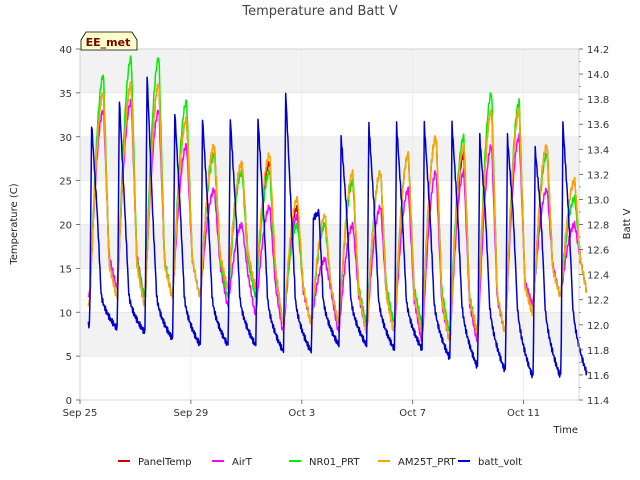 The height and width of the screenshot is (480, 640). Describe the element at coordinates (598, 150) in the screenshot. I see `y2-tick-label: 13.4` at that location.